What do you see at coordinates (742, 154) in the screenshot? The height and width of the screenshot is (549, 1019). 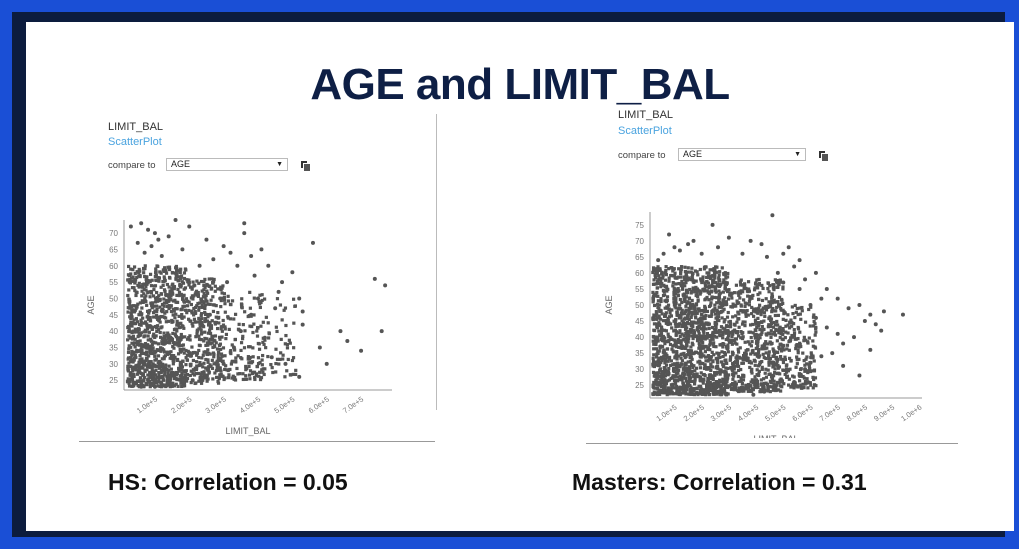 I see `compare-select-right: AGE ▼` at bounding box center [742, 154].